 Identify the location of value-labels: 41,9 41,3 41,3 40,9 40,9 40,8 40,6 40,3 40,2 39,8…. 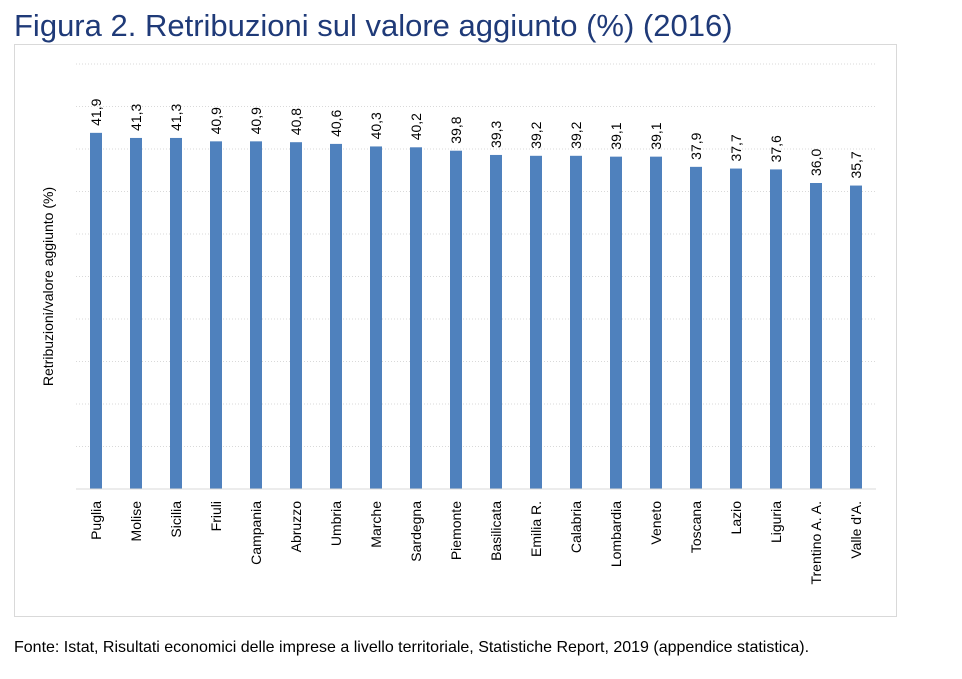
(476, 138).